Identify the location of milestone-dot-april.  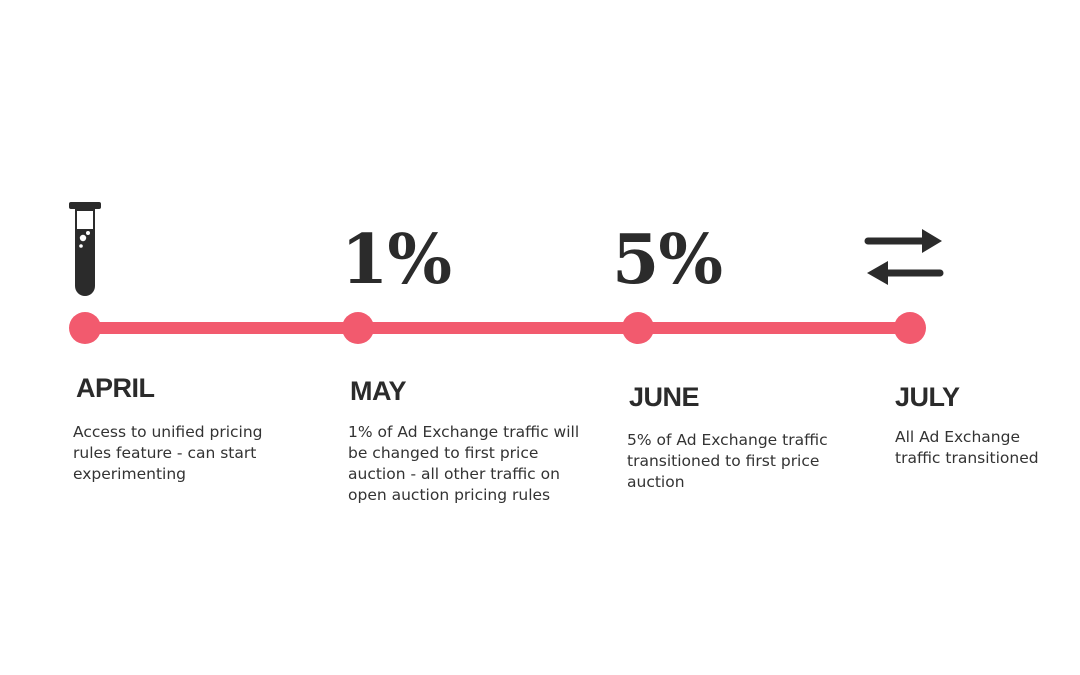
(85, 328).